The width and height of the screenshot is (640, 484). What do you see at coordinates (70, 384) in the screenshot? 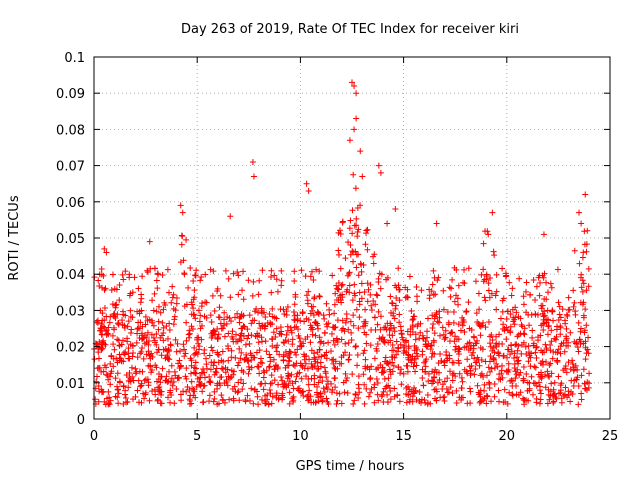
I see `y-tick-label: 0.01` at bounding box center [70, 384].